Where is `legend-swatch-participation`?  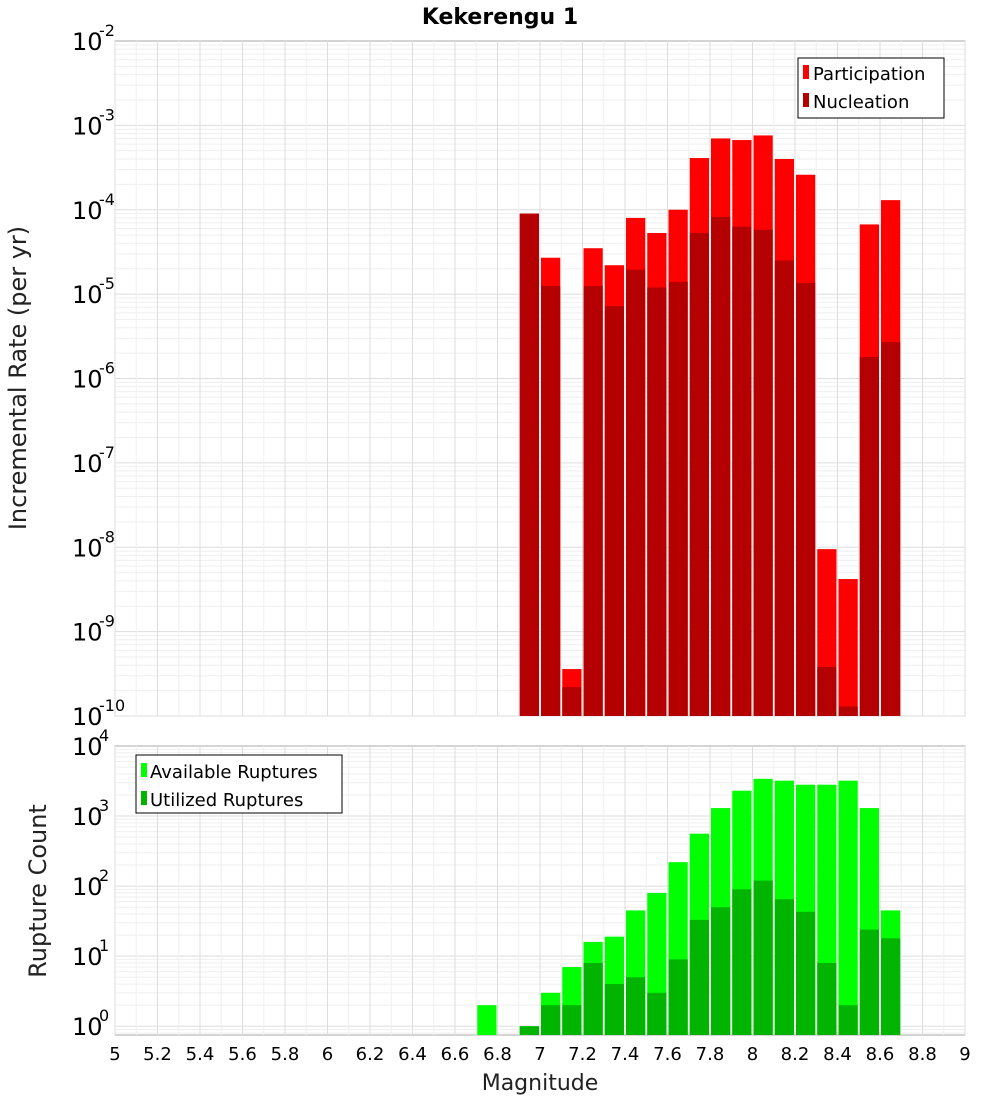
legend-swatch-participation is located at coordinates (806, 72).